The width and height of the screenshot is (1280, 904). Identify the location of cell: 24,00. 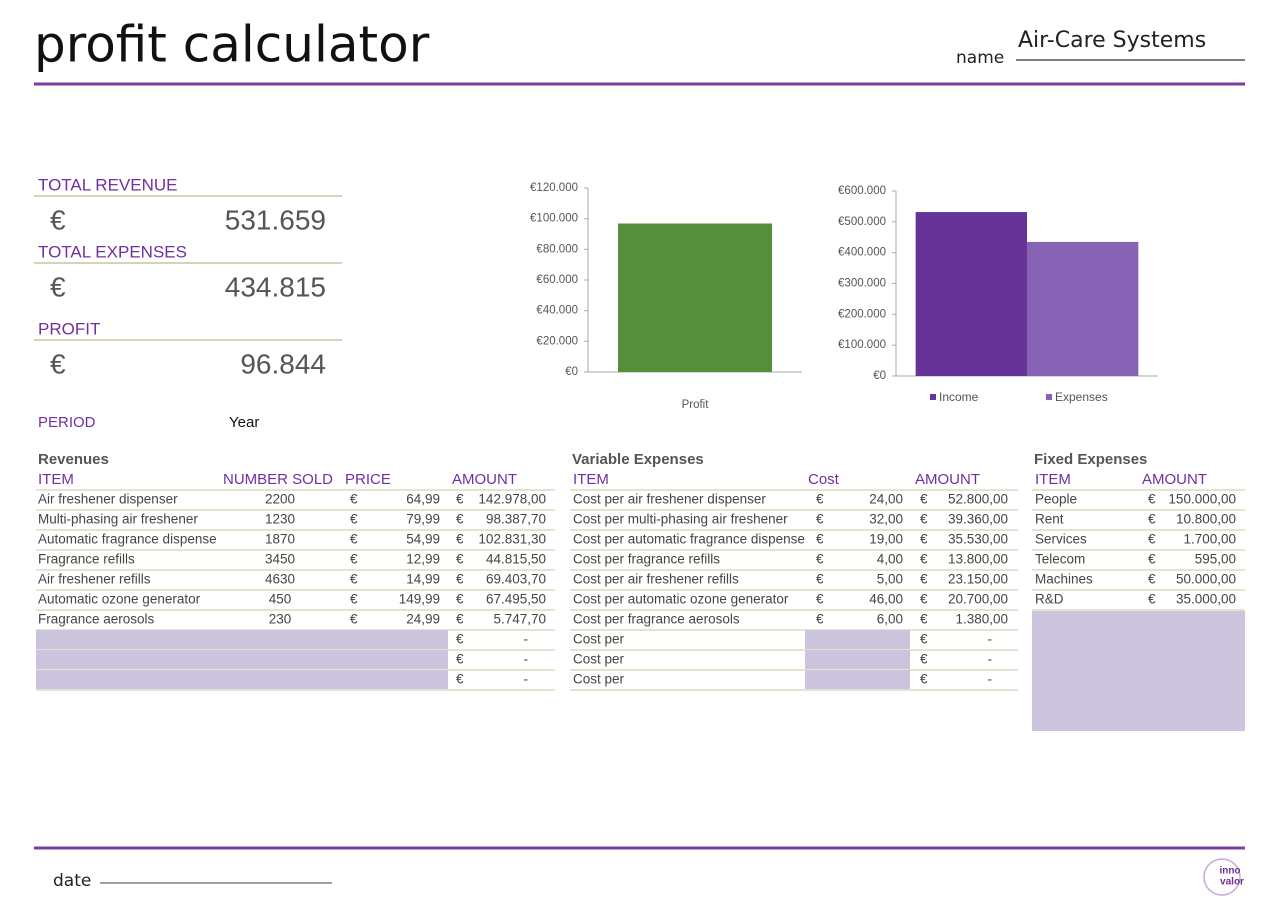
(886, 499).